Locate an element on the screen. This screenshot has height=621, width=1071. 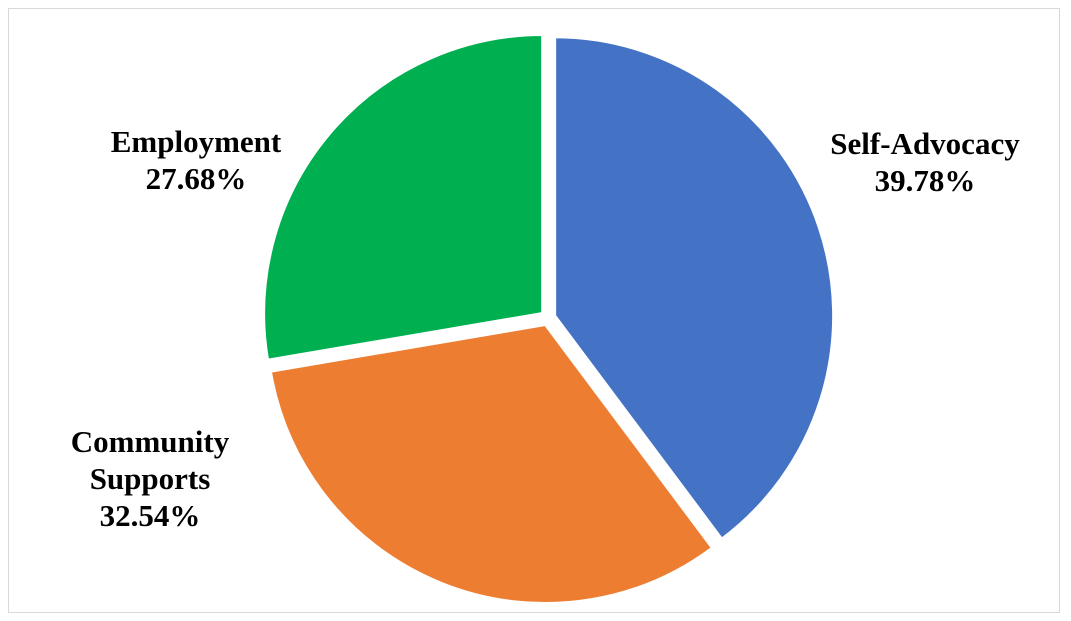
data-label-category: Supports is located at coordinates (150, 478).